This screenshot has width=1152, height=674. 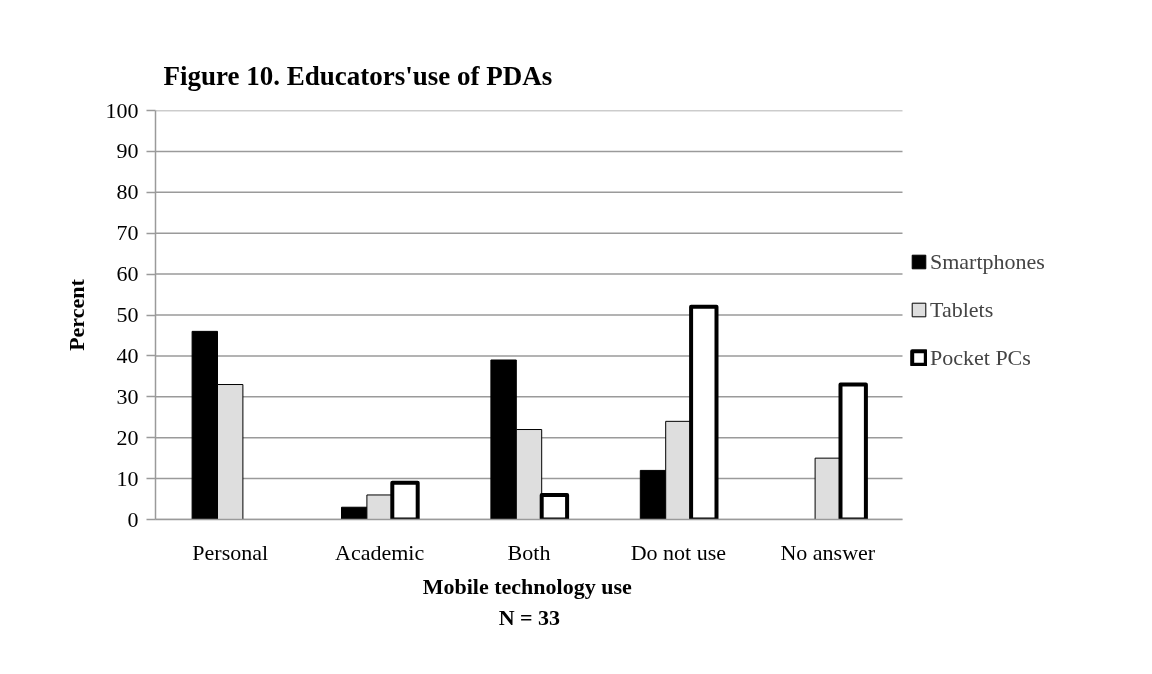 I want to click on x-tick-label: Personal, so click(x=230, y=552).